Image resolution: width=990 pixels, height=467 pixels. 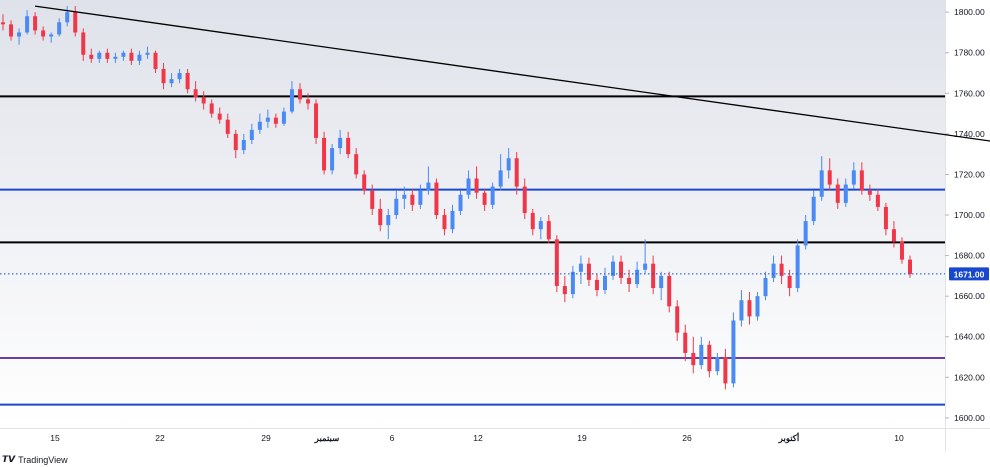 I want to click on y-tick-label: 1660.00, so click(x=969, y=296).